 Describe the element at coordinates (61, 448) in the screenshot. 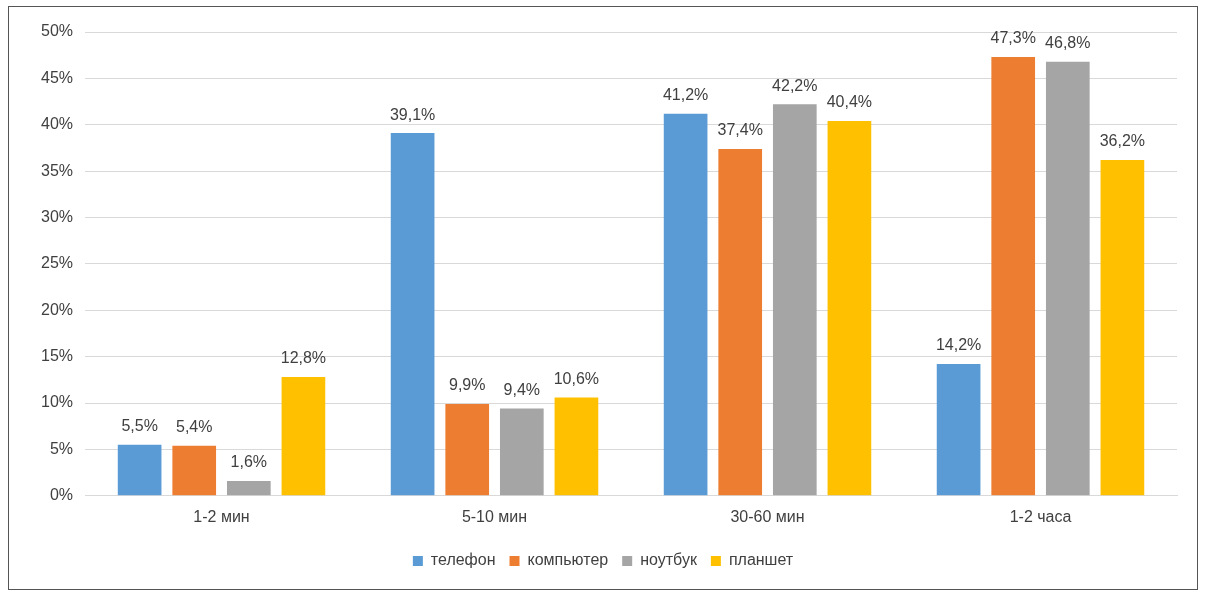

I see `y-tick-label: 5%` at that location.